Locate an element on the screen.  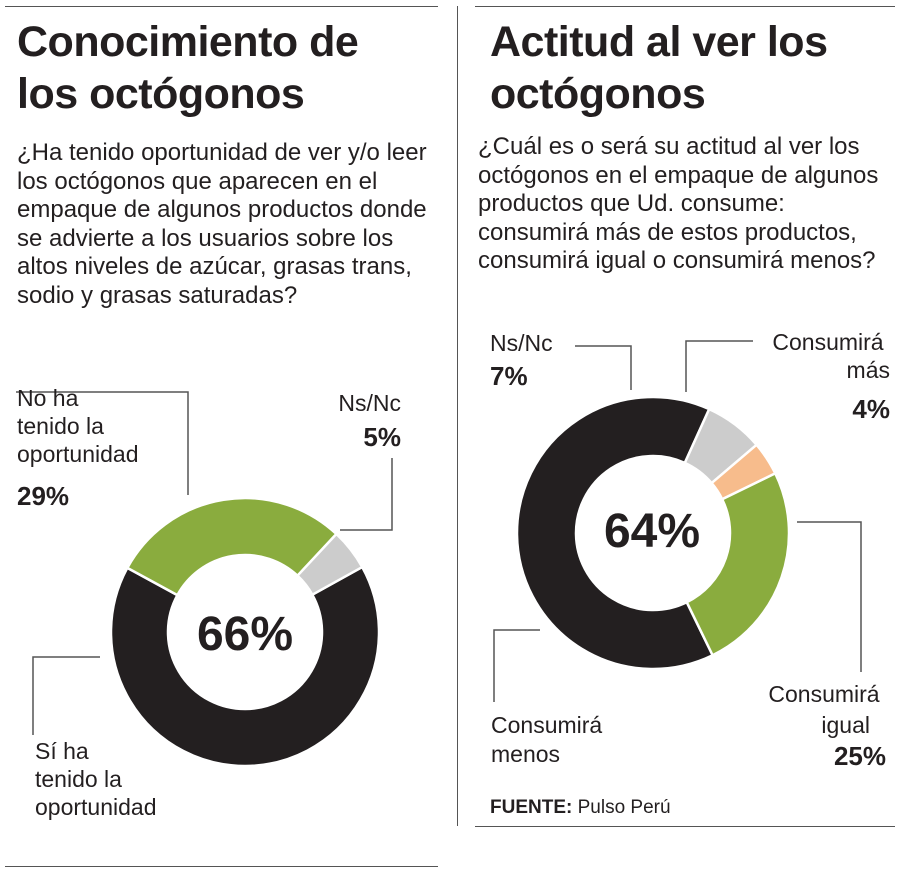
left-center-label: 66% is located at coordinates (245, 634).